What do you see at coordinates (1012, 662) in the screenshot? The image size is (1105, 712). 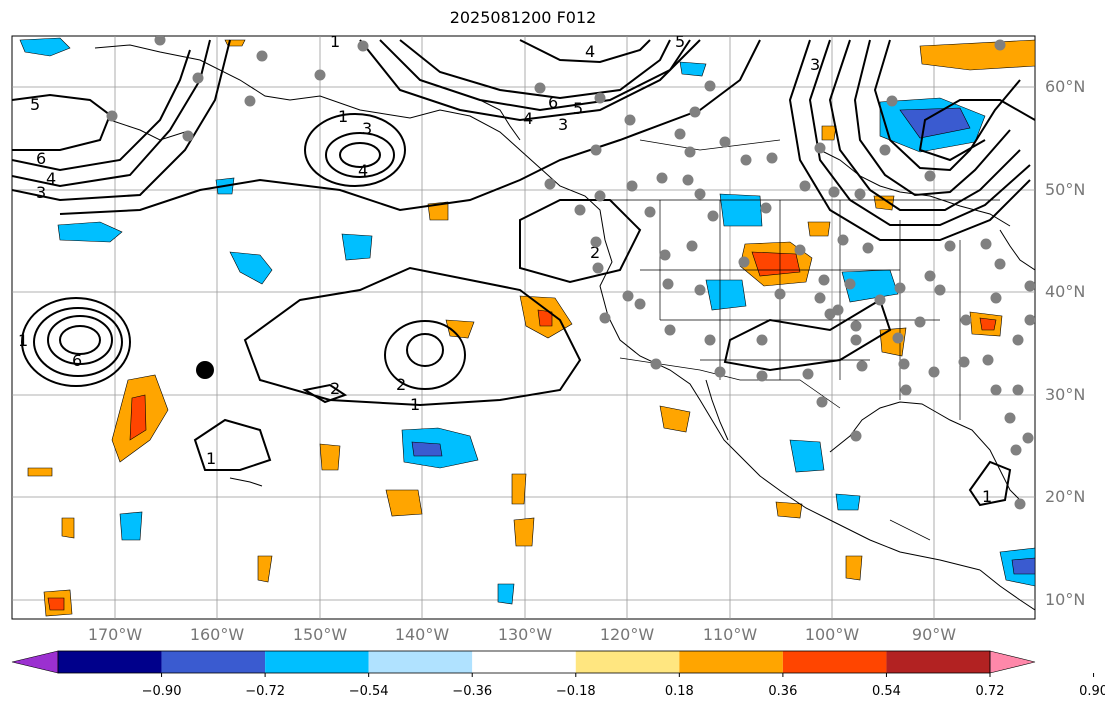 I see `colorbar-extend-high` at bounding box center [1012, 662].